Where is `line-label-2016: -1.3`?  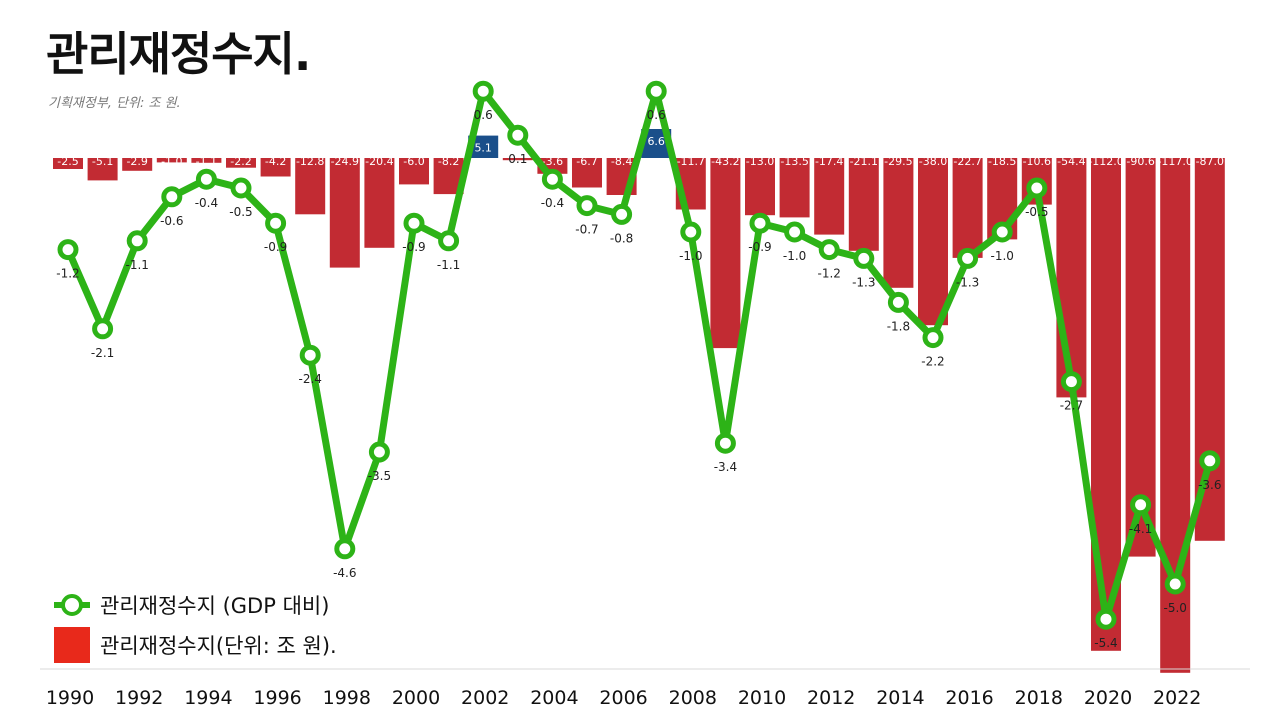
line-label-2016: -1.3 is located at coordinates (967, 282).